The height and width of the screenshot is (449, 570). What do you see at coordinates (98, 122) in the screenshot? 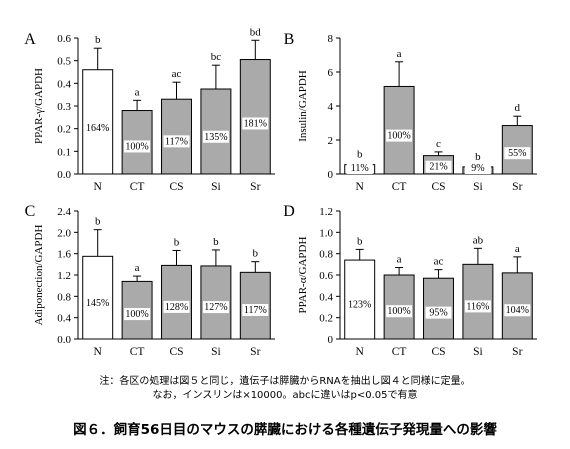
I see `bar` at bounding box center [98, 122].